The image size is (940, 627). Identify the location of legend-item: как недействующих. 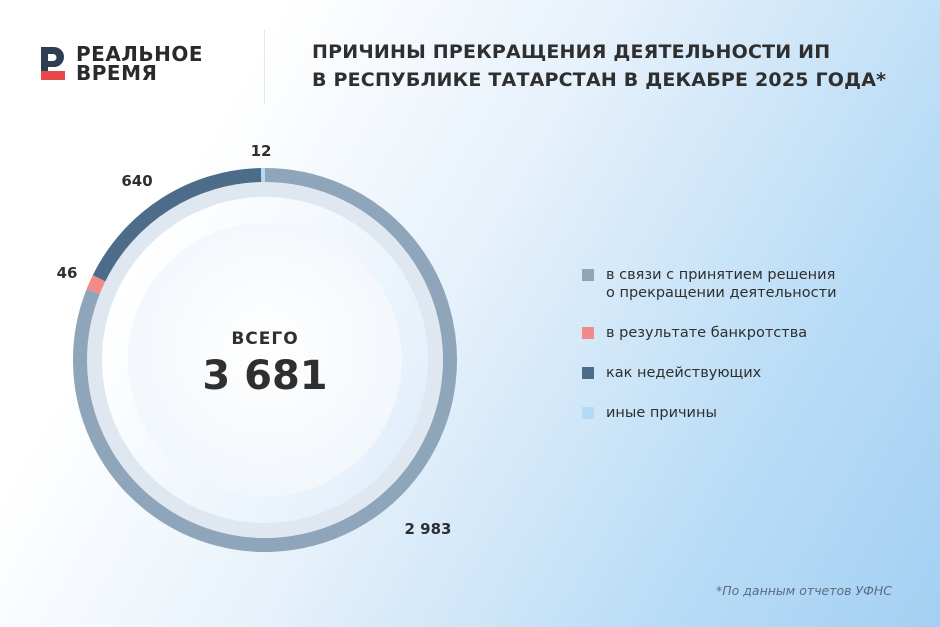
(709, 373).